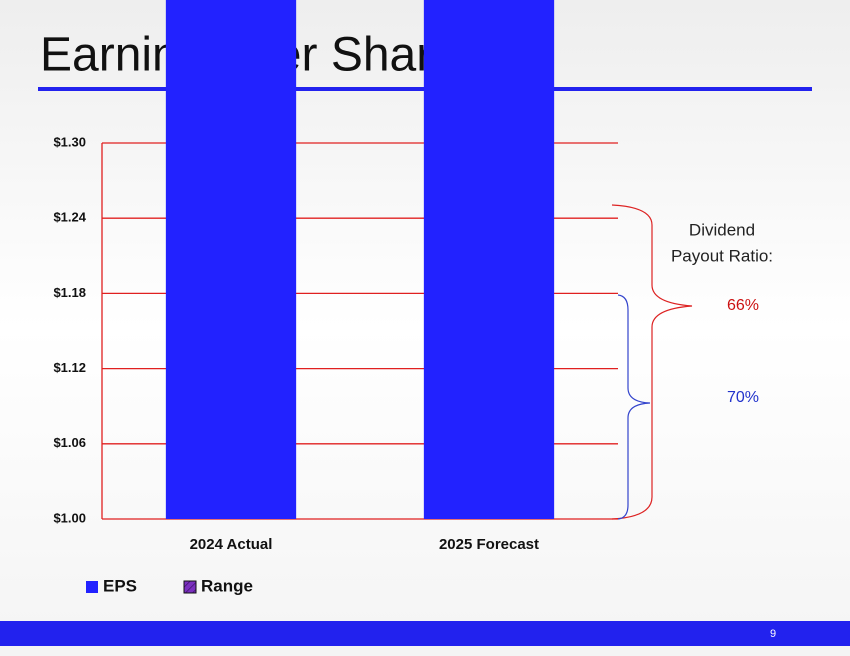 Image resolution: width=850 pixels, height=656 pixels. Describe the element at coordinates (722, 229) in the screenshot. I see `note-line: Dividend` at that location.